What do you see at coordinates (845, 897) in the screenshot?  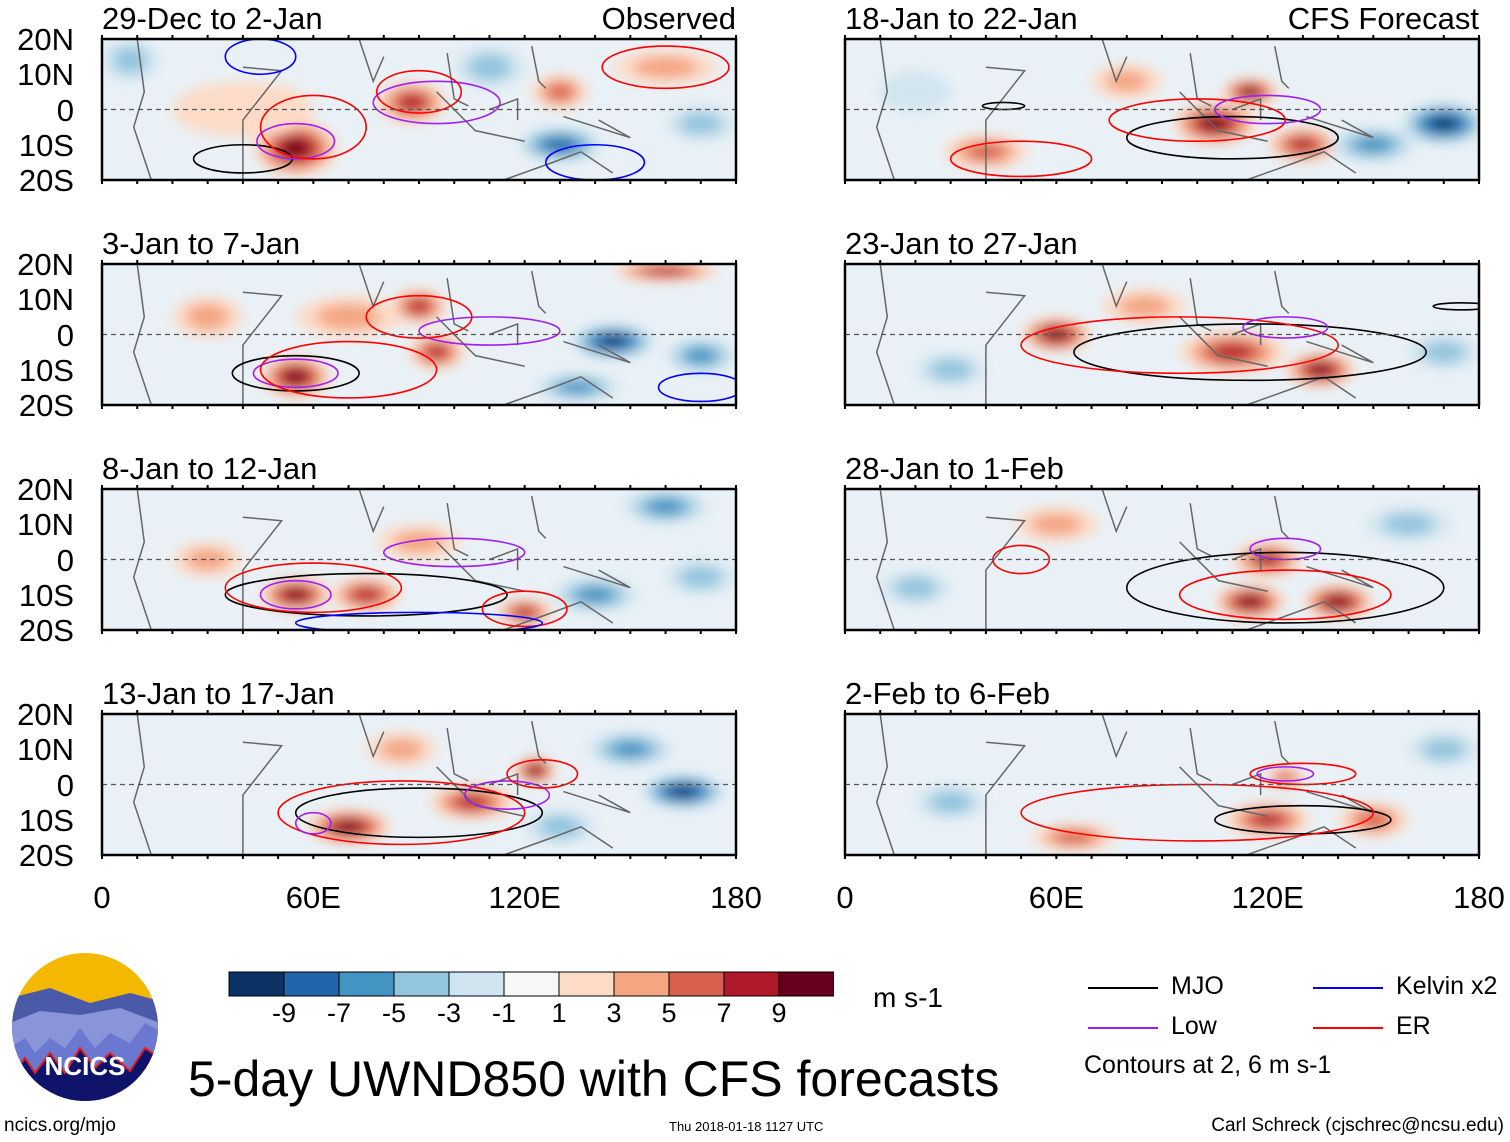 I see `lon-tick-label: 0` at bounding box center [845, 897].